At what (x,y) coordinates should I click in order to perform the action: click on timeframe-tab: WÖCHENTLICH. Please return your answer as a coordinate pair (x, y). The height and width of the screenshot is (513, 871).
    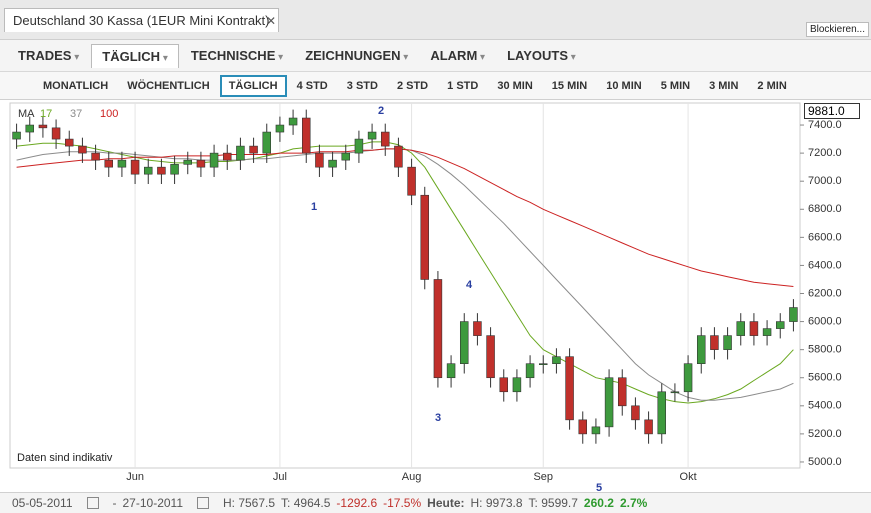
    Looking at the image, I should click on (168, 85).